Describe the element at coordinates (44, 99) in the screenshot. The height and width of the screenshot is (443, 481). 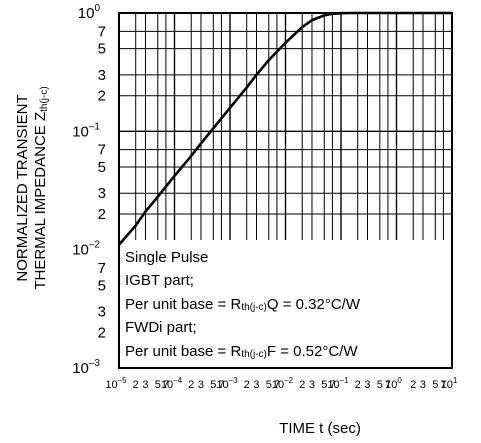
I see `y-axis-title-line-2-sub: th(j-c)` at that location.